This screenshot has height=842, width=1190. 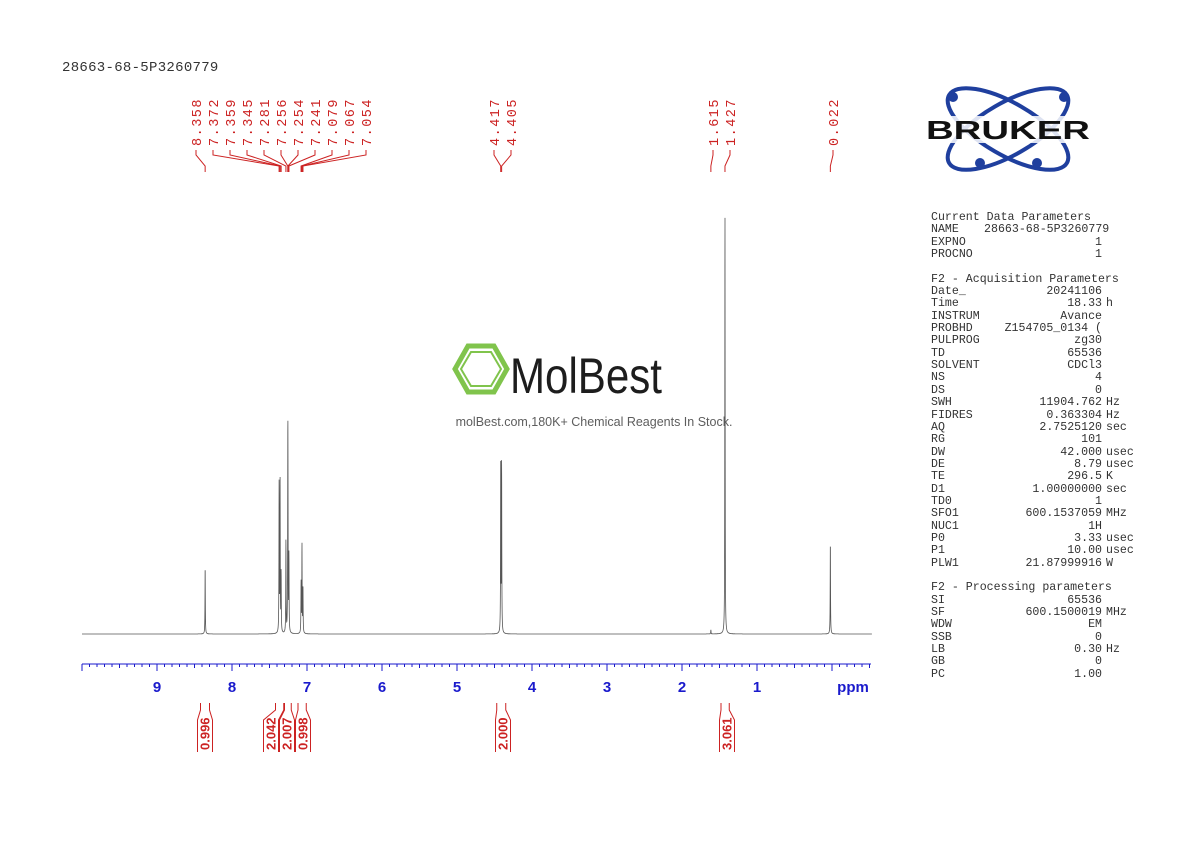 I want to click on peak-label: 7.241, so click(x=317, y=122).